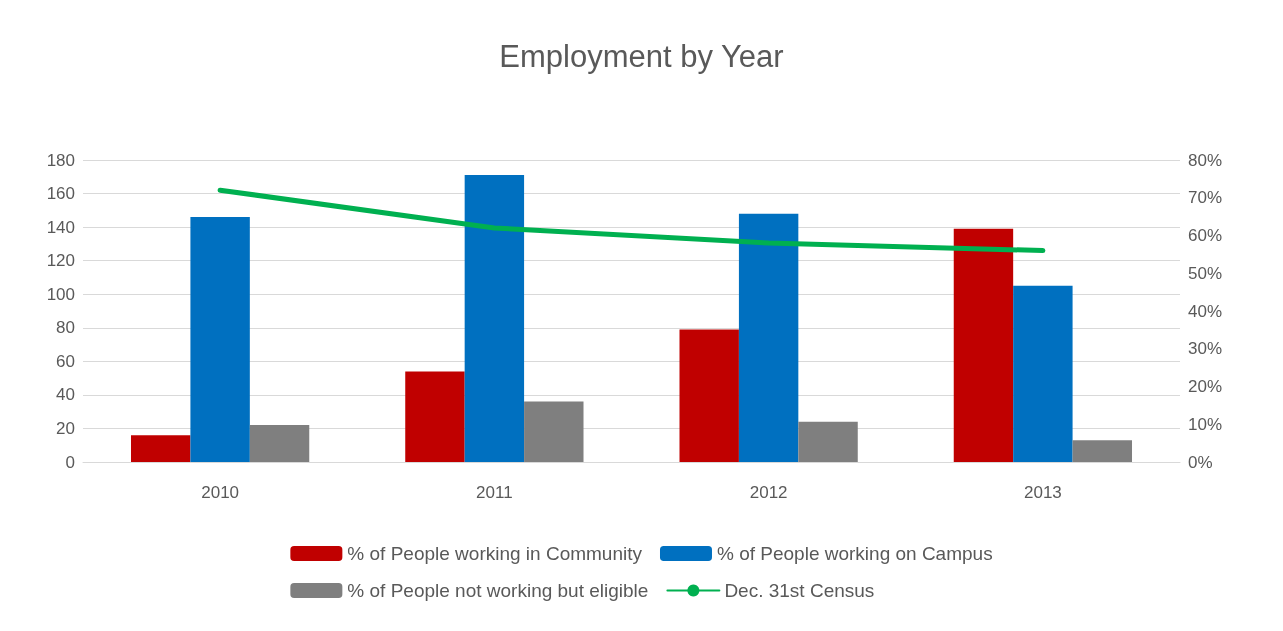  What do you see at coordinates (498, 590) in the screenshot?
I see `legend-label: % of People not working but eligible` at bounding box center [498, 590].